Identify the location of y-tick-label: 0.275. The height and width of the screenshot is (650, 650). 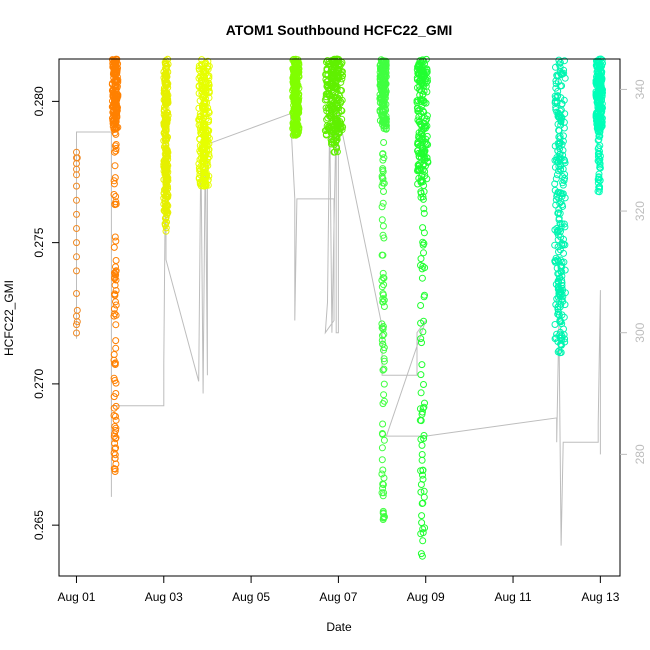
(39, 242).